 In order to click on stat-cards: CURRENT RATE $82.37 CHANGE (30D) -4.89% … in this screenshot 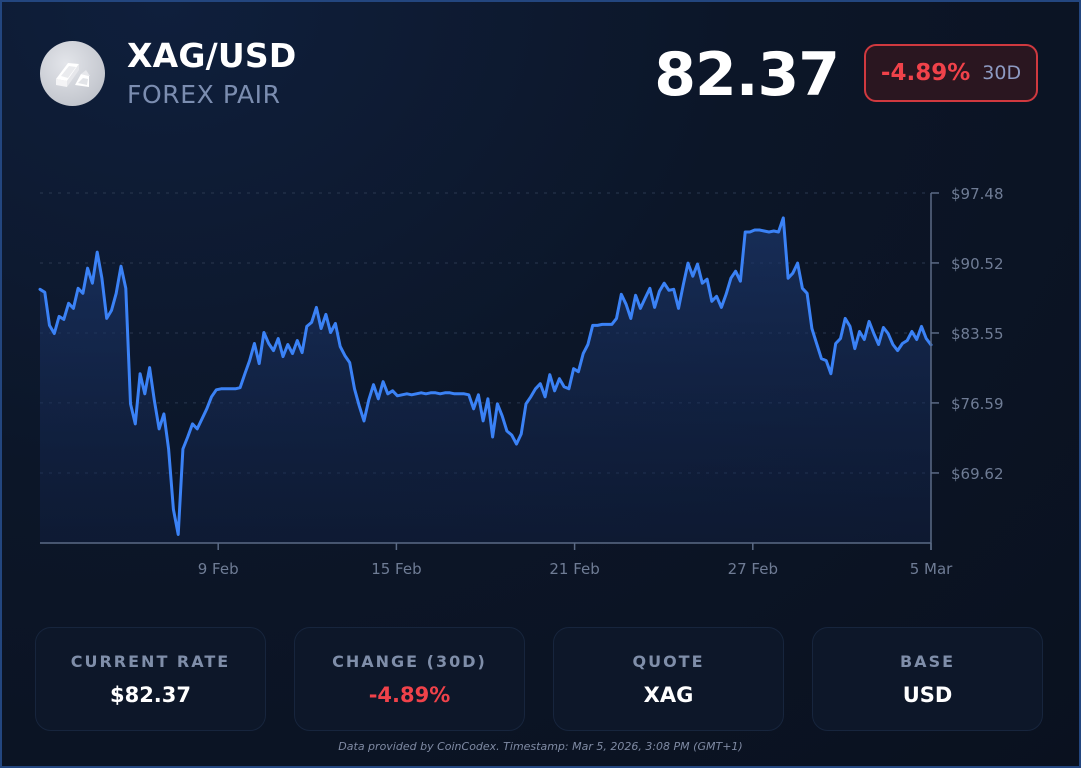, I will do `click(539, 679)`.